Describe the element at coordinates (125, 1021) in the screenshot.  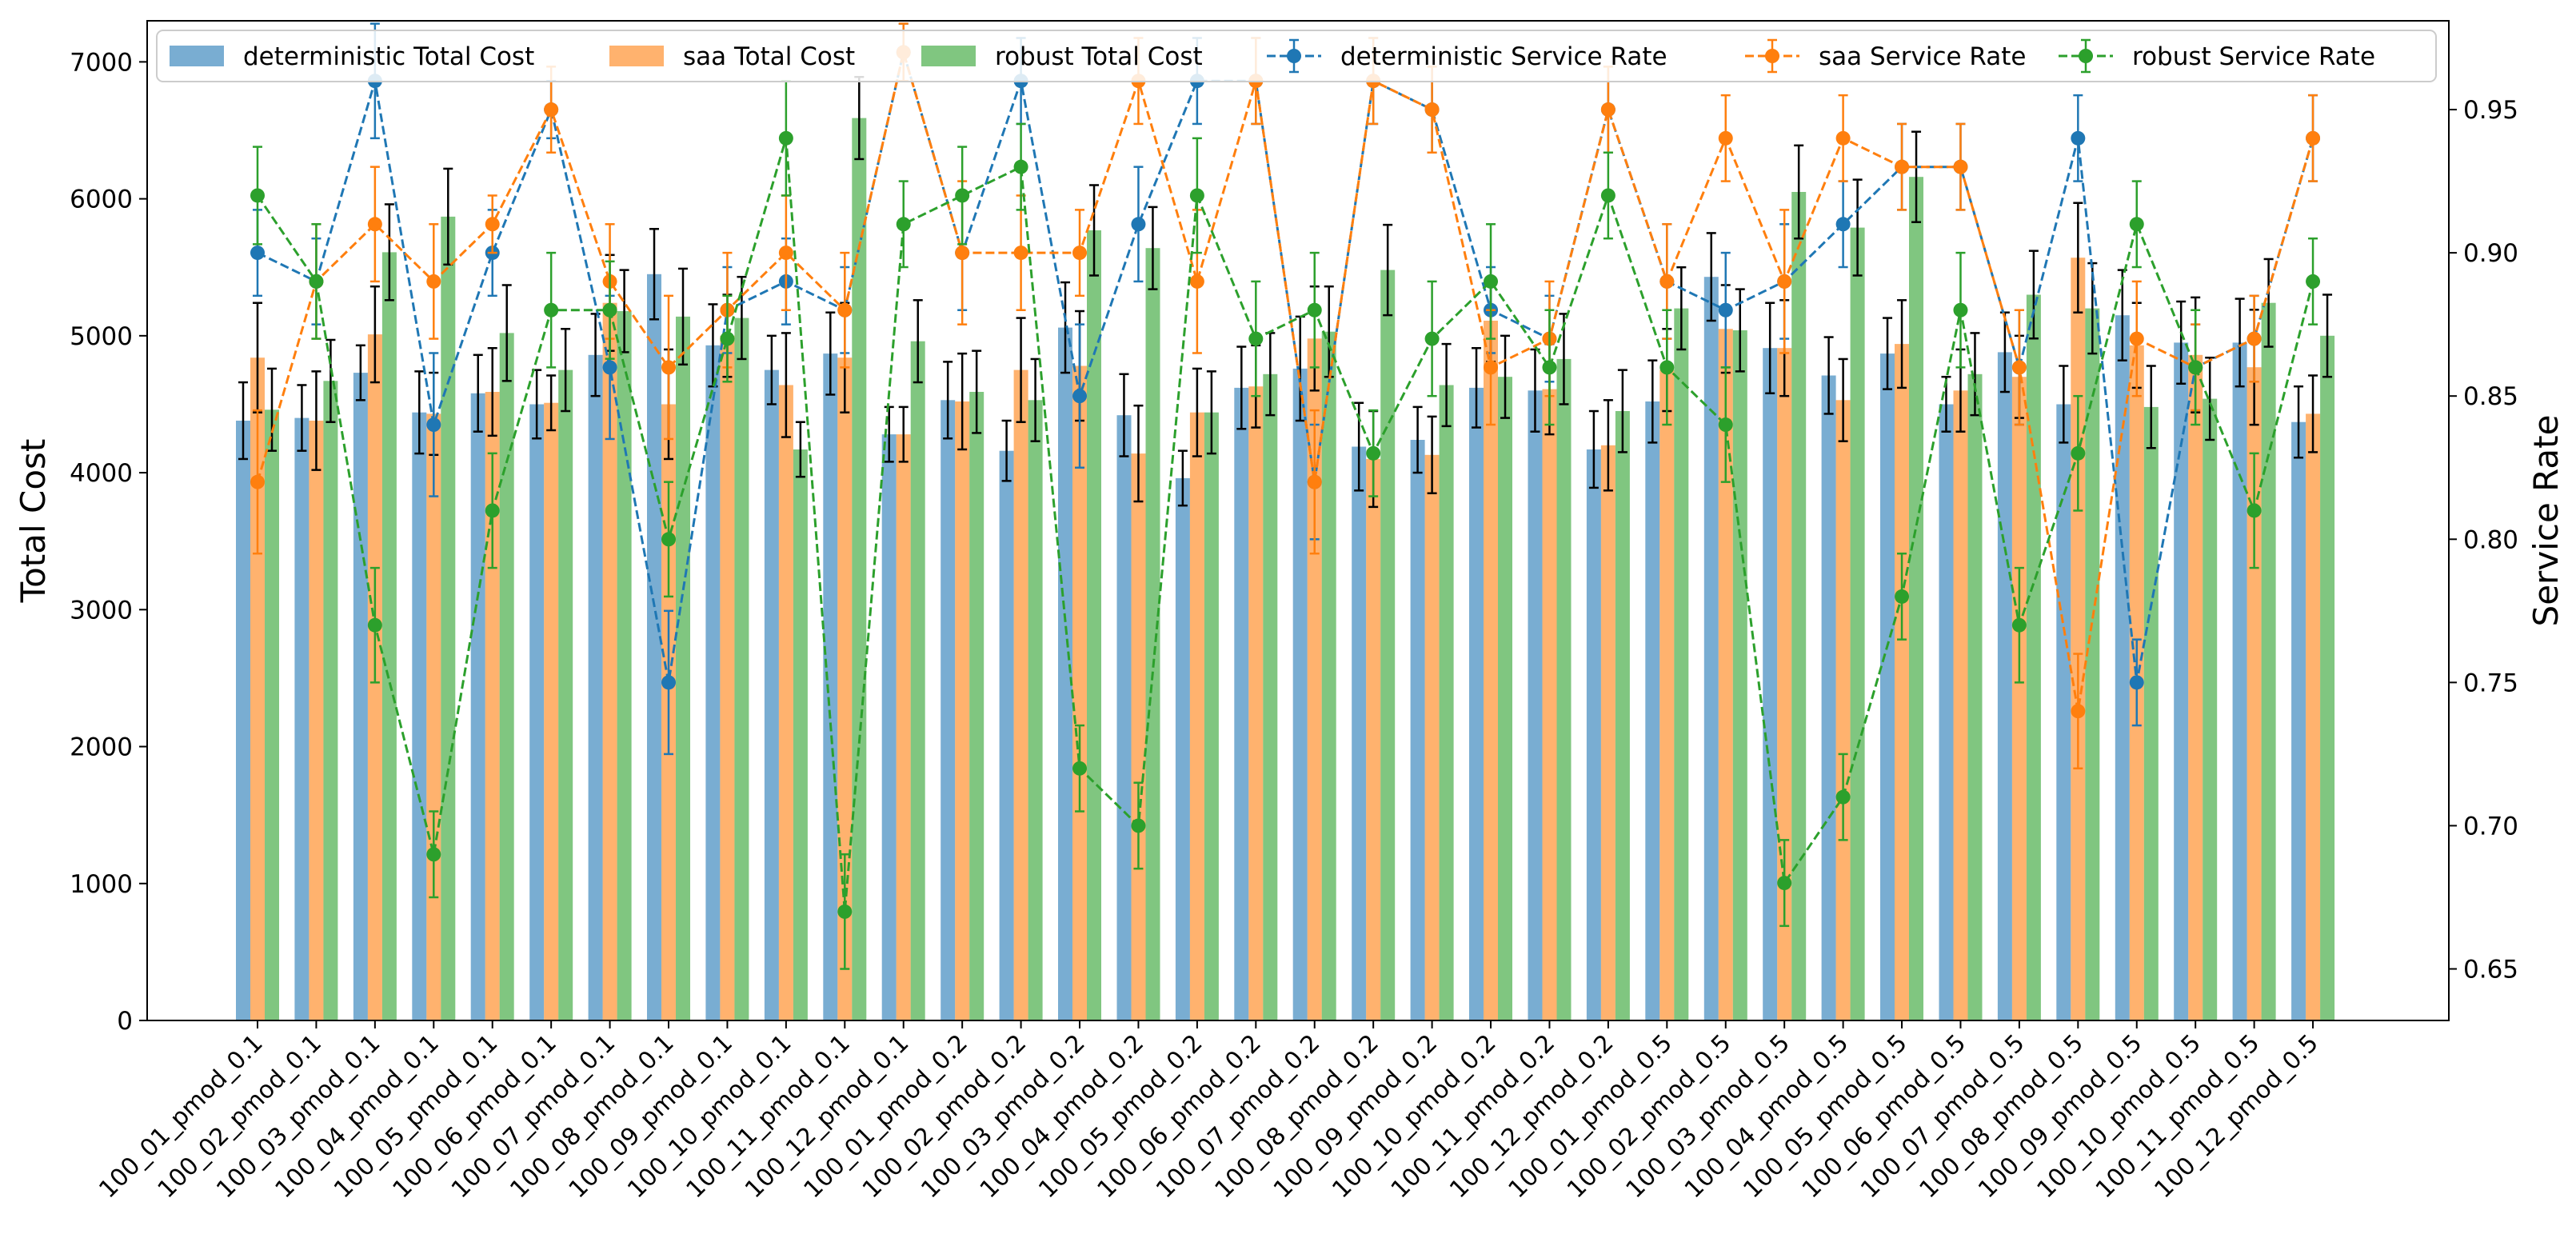
I see `y-tick-label-0: 0` at that location.